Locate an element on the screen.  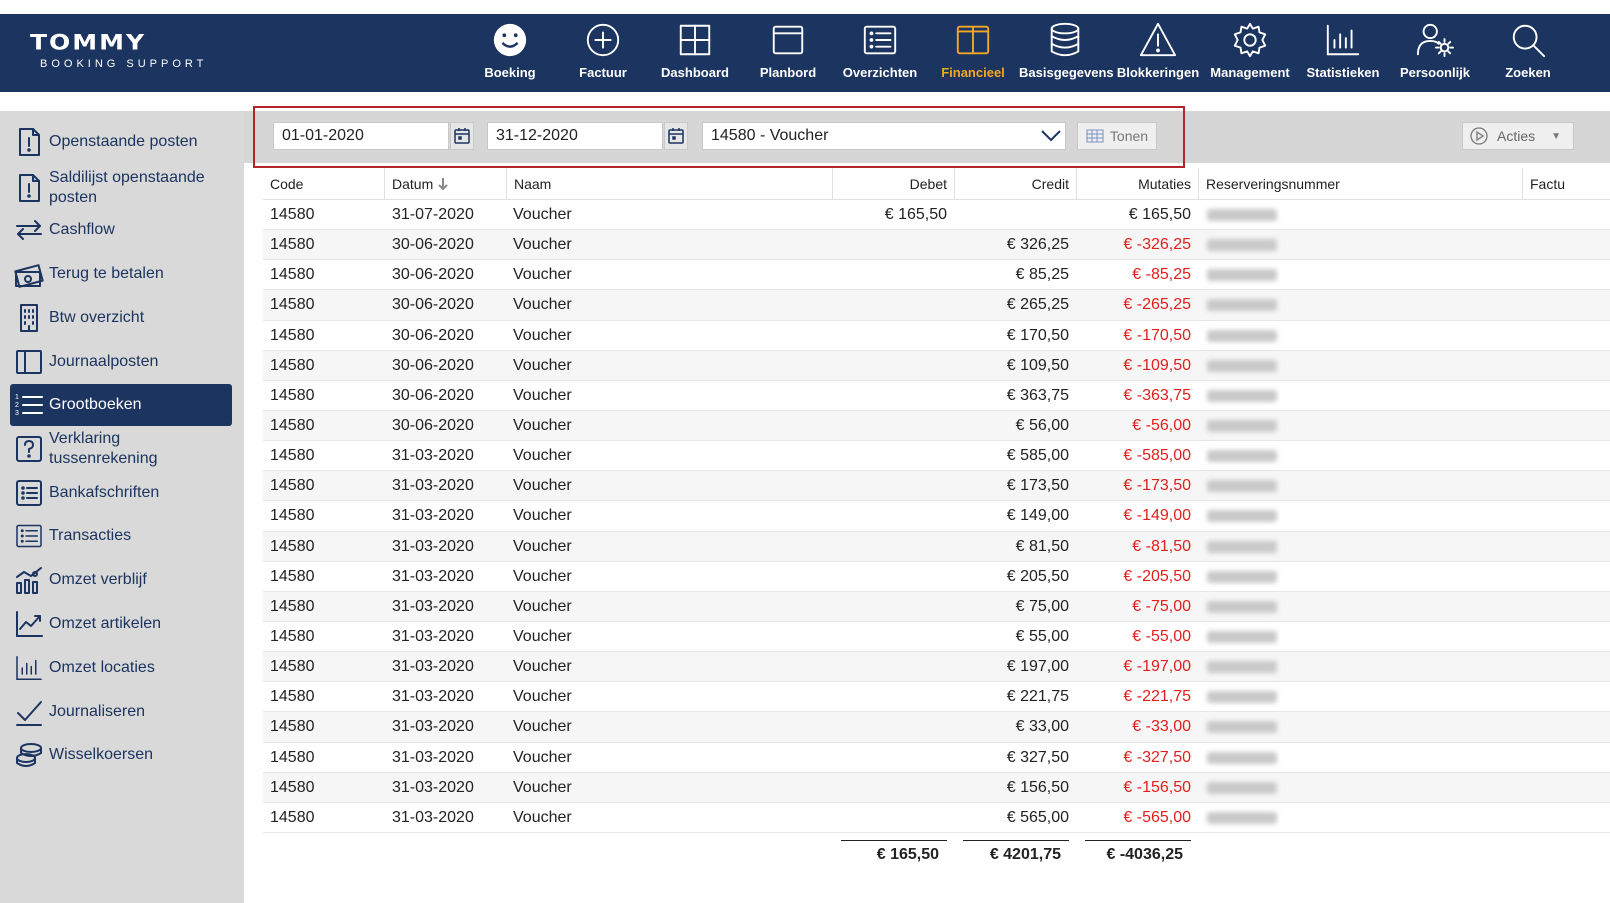
nav-label: Zoeken is located at coordinates (1528, 72).